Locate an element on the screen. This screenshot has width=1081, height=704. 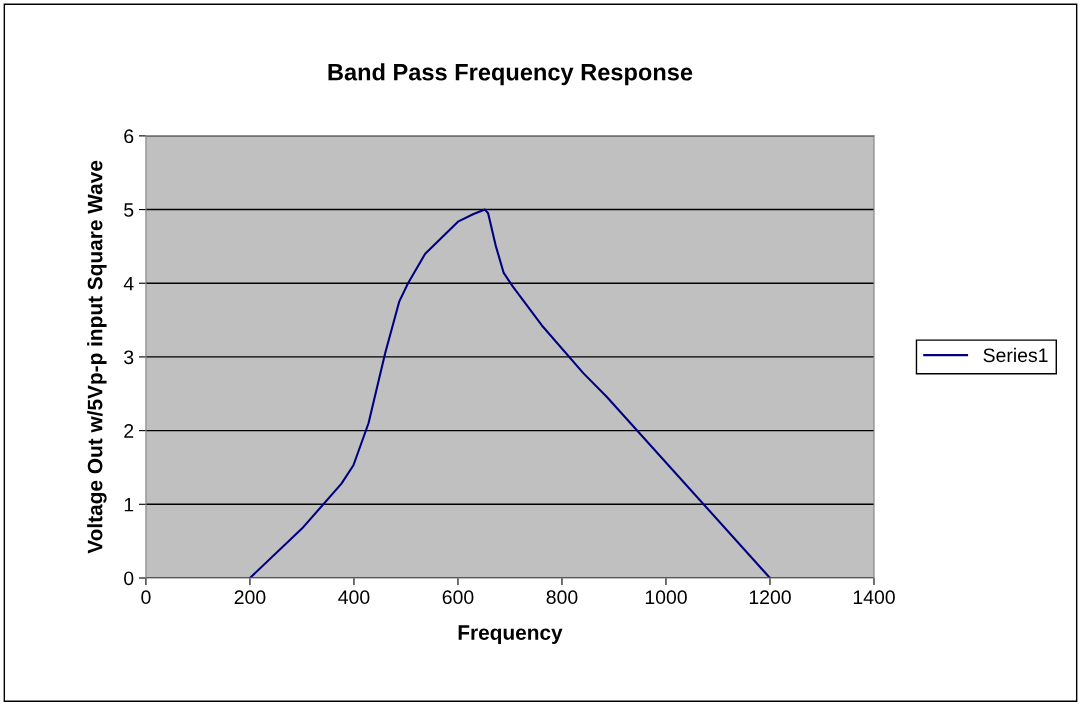
y-axis-title: Voltage Out w/5Vp-p input Square Wave is located at coordinates (97, 357).